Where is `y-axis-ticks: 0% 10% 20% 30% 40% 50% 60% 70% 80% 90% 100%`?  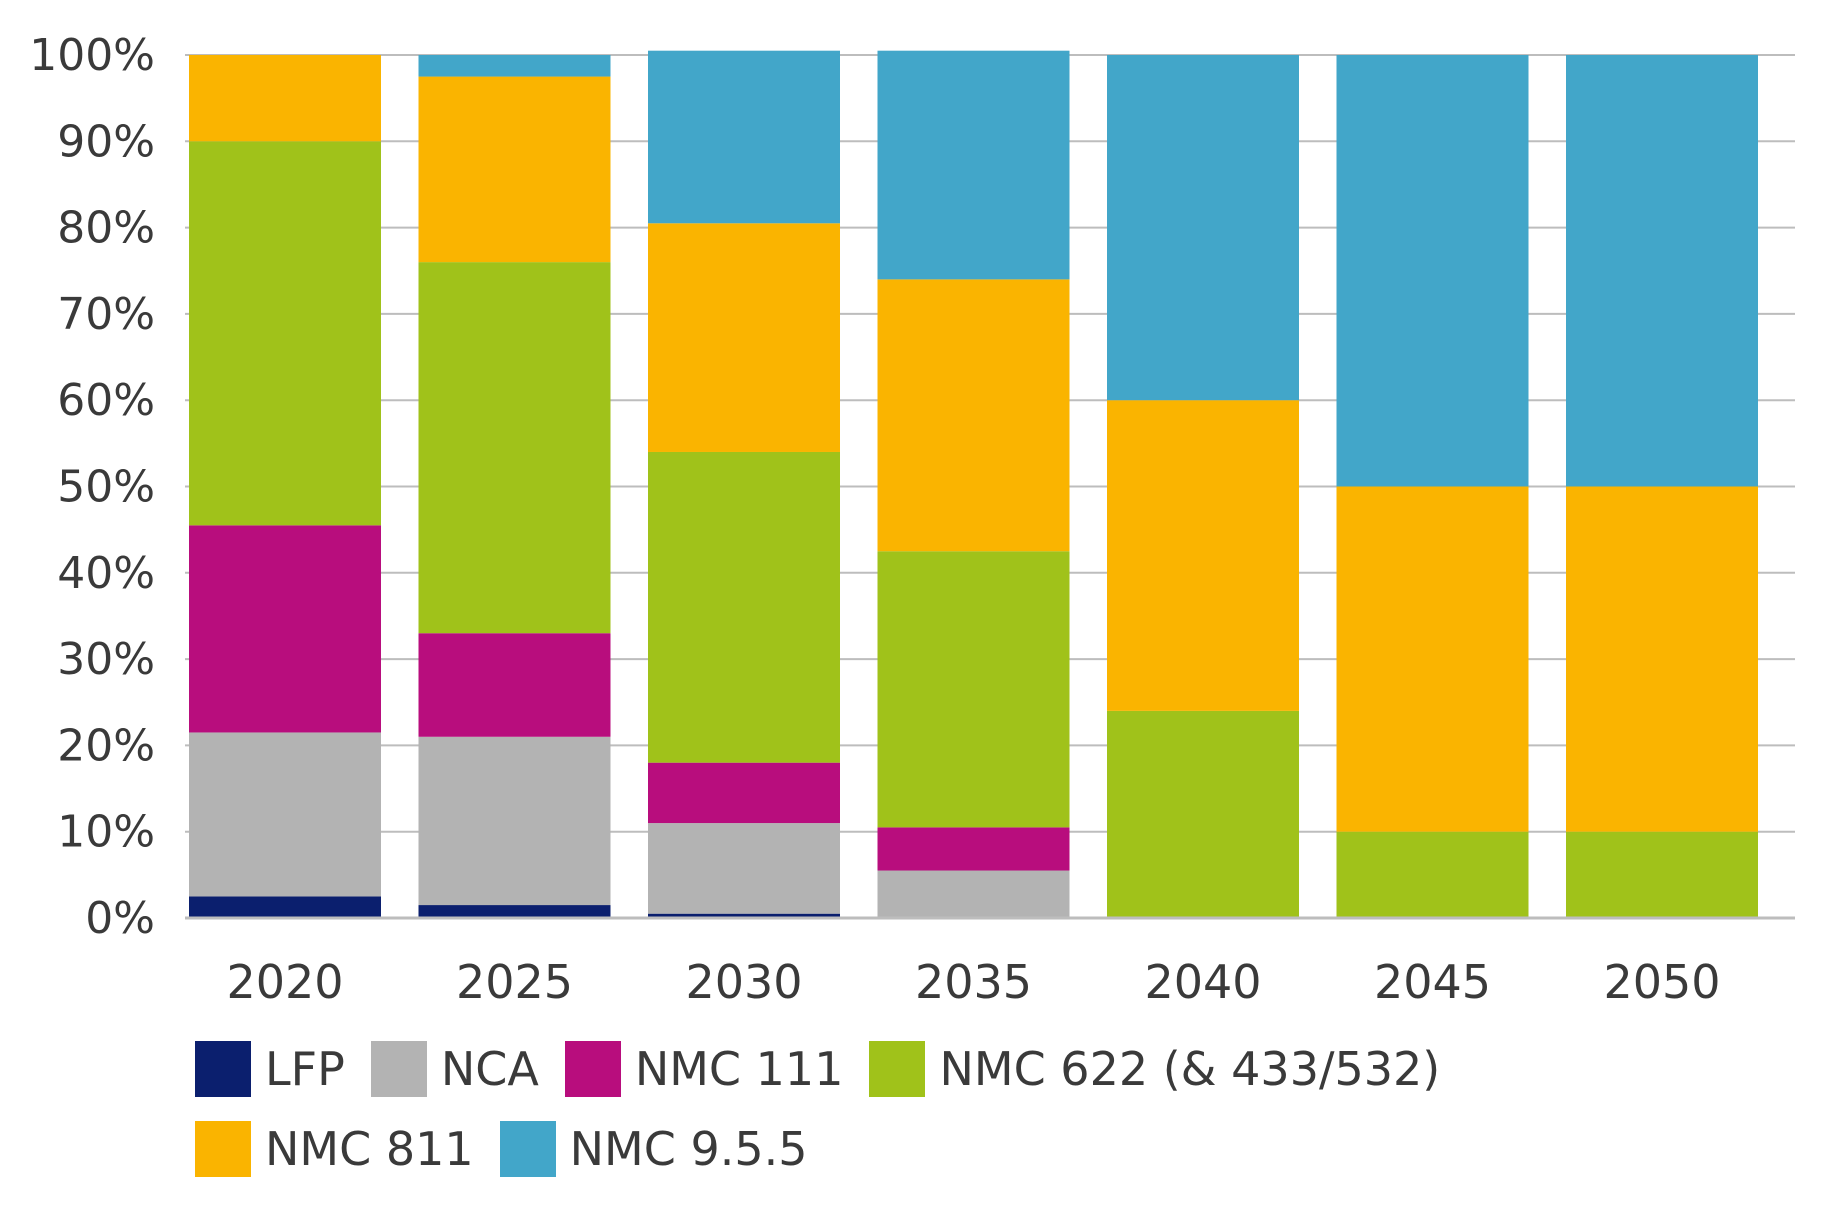
y-axis-ticks: 0% 10% 20% 30% 40% 50% 60% 70% 80% 90% 100% is located at coordinates (92, 487).